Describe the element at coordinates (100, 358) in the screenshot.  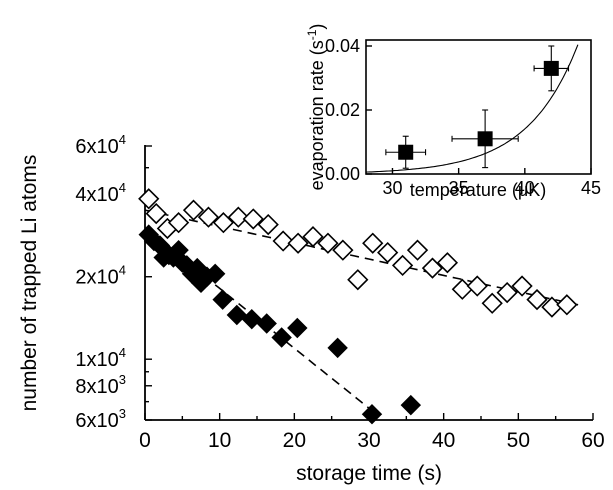
I see `main-y-tick-label: 1x10⁴` at that location.